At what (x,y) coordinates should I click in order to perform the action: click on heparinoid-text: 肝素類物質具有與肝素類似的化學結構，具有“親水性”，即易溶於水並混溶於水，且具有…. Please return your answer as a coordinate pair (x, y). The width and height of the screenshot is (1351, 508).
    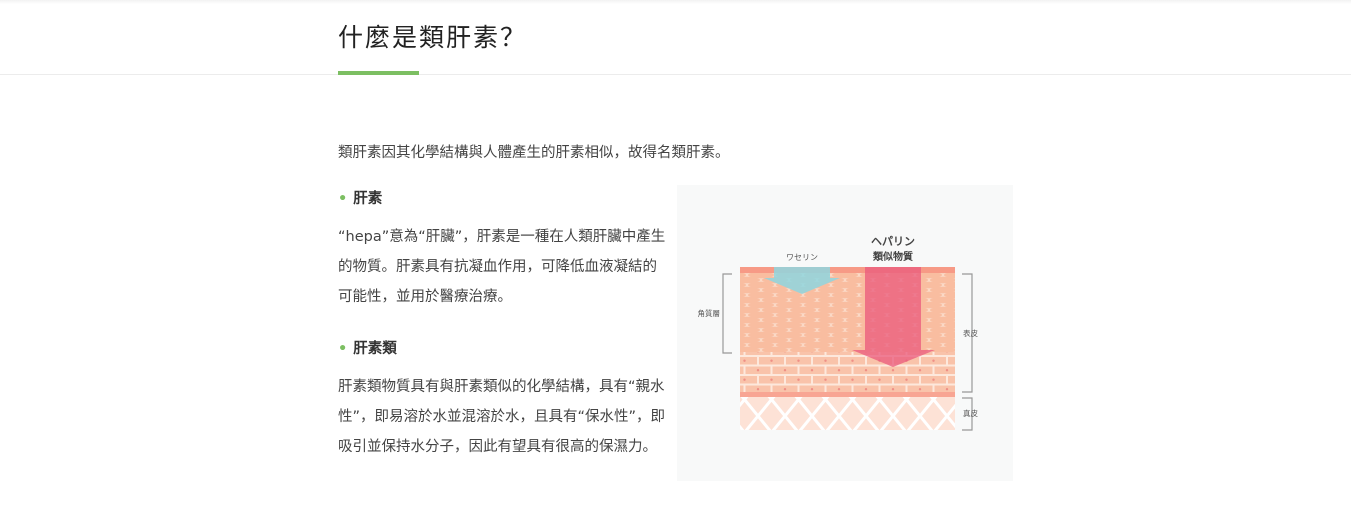
    Looking at the image, I should click on (502, 417).